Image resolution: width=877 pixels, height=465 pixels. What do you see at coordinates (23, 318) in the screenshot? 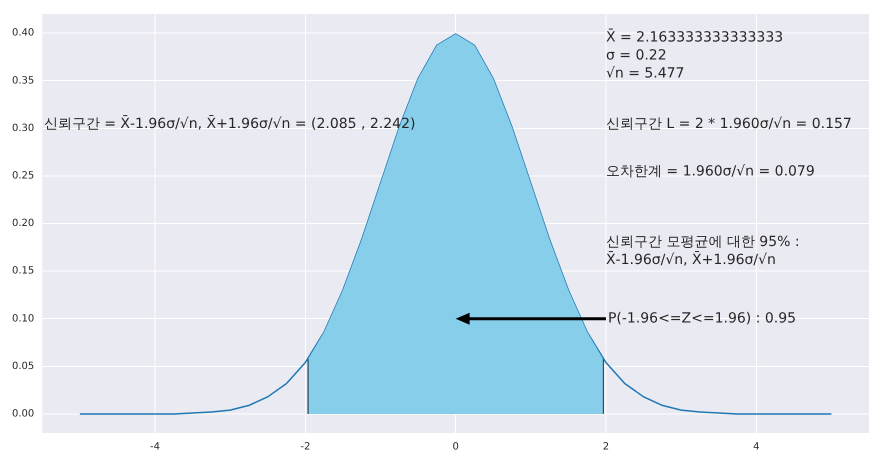
I see `y-tick-label: 0.10` at bounding box center [23, 318].